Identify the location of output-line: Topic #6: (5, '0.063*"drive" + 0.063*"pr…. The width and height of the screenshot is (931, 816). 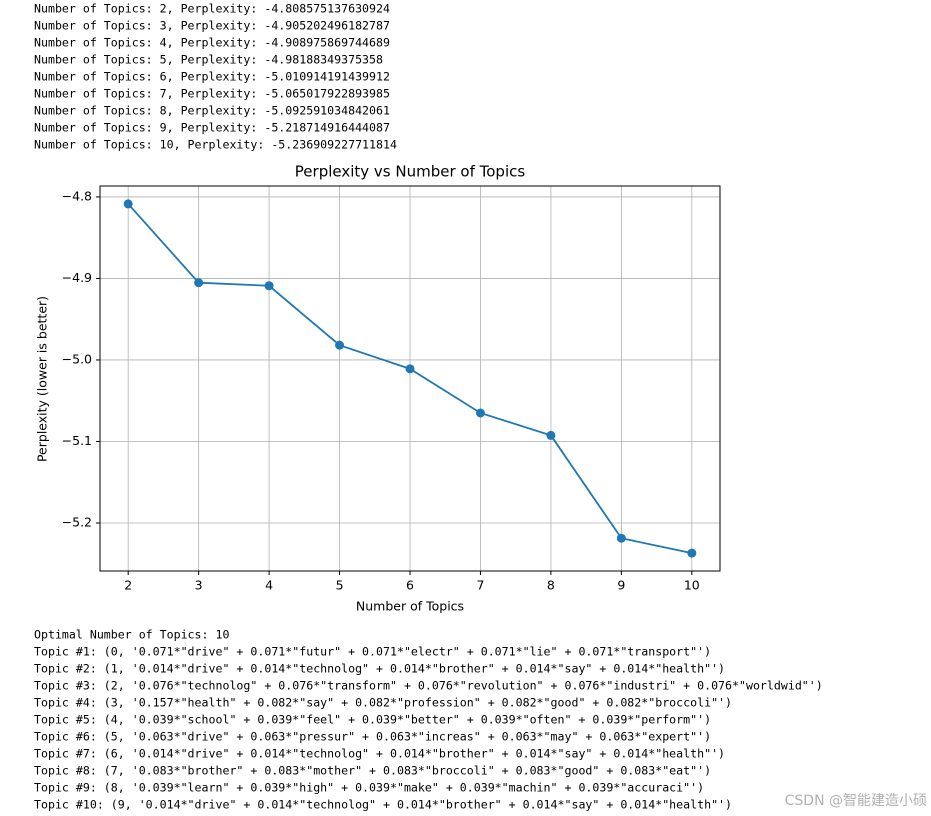
(372, 737).